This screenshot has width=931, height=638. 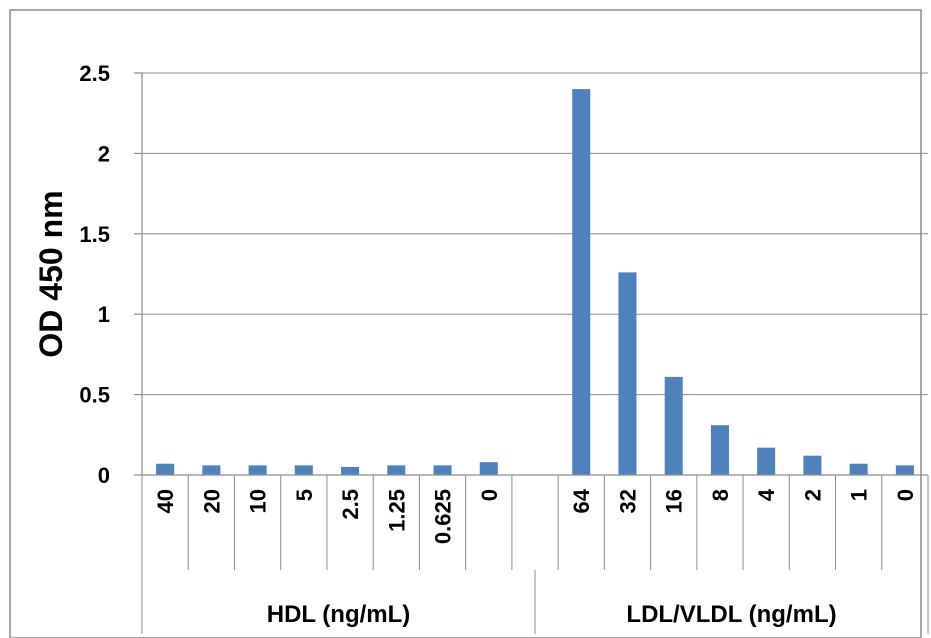 What do you see at coordinates (94, 73) in the screenshot?
I see `y-tick-label: 2.5` at bounding box center [94, 73].